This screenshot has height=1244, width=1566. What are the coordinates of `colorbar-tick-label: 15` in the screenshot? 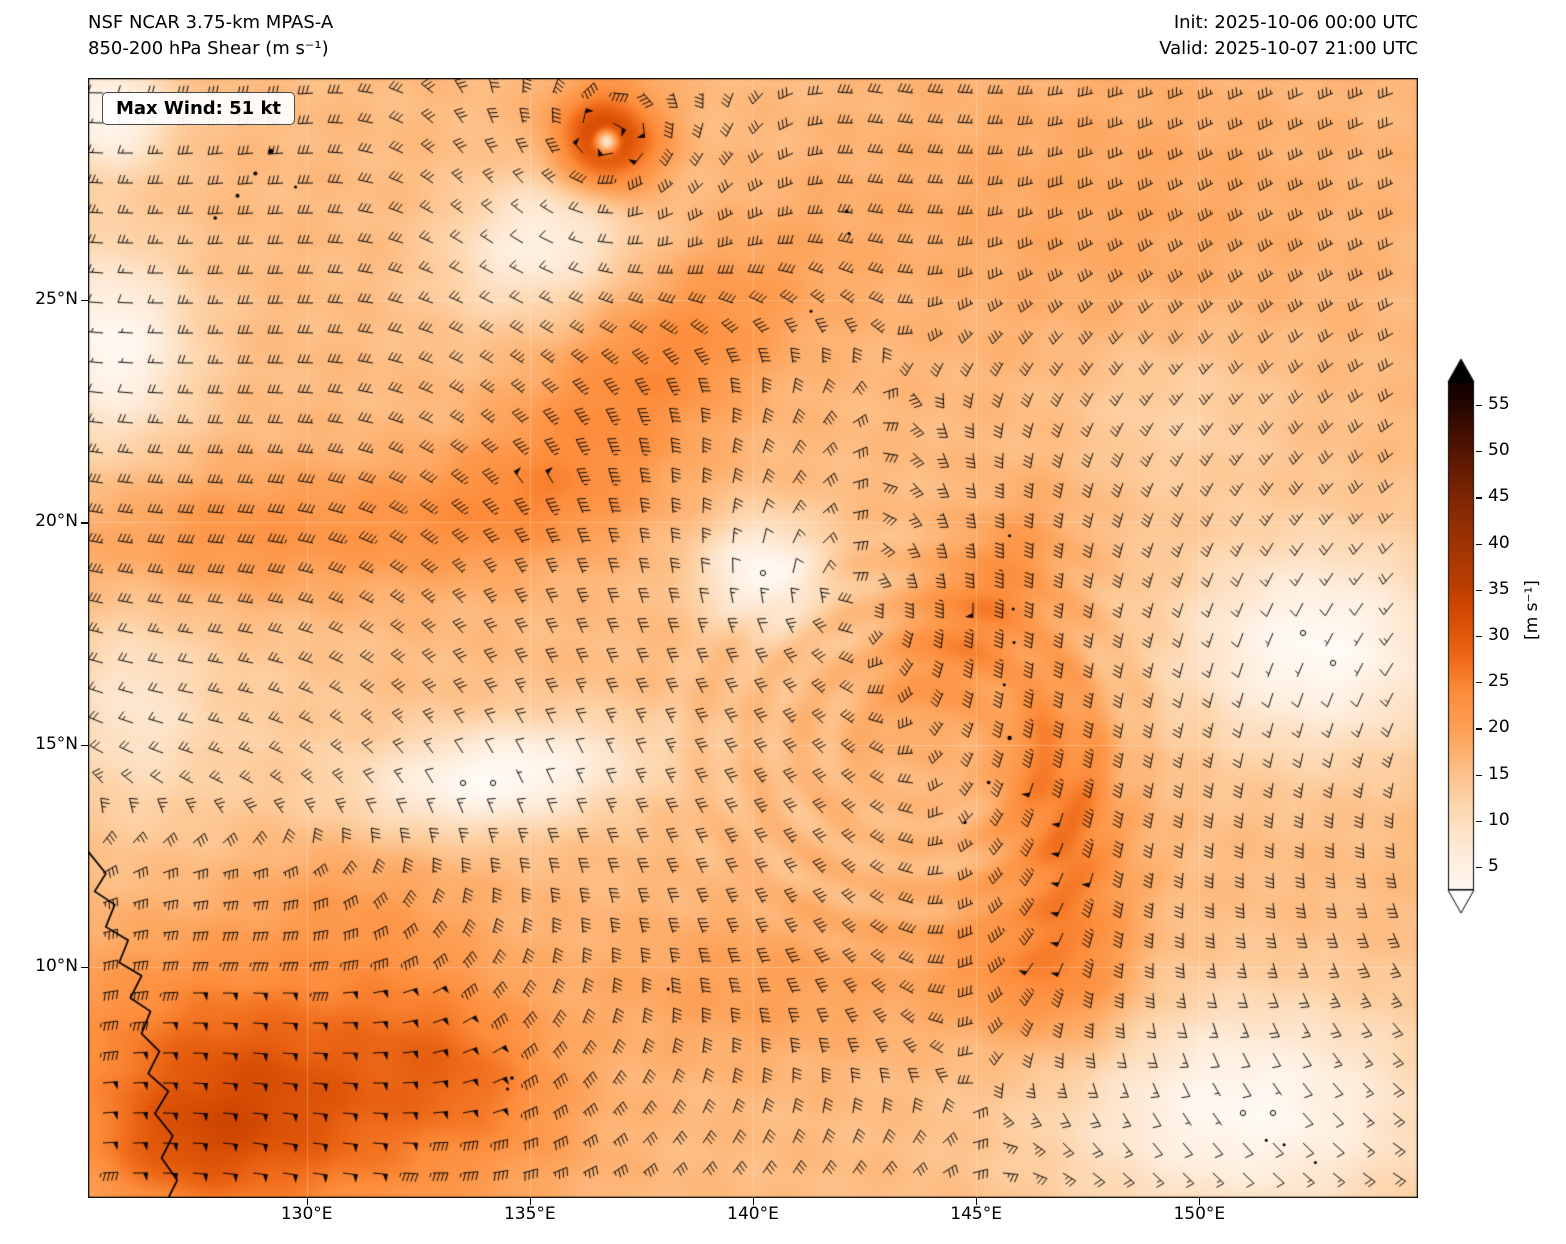 It's located at (1499, 773).